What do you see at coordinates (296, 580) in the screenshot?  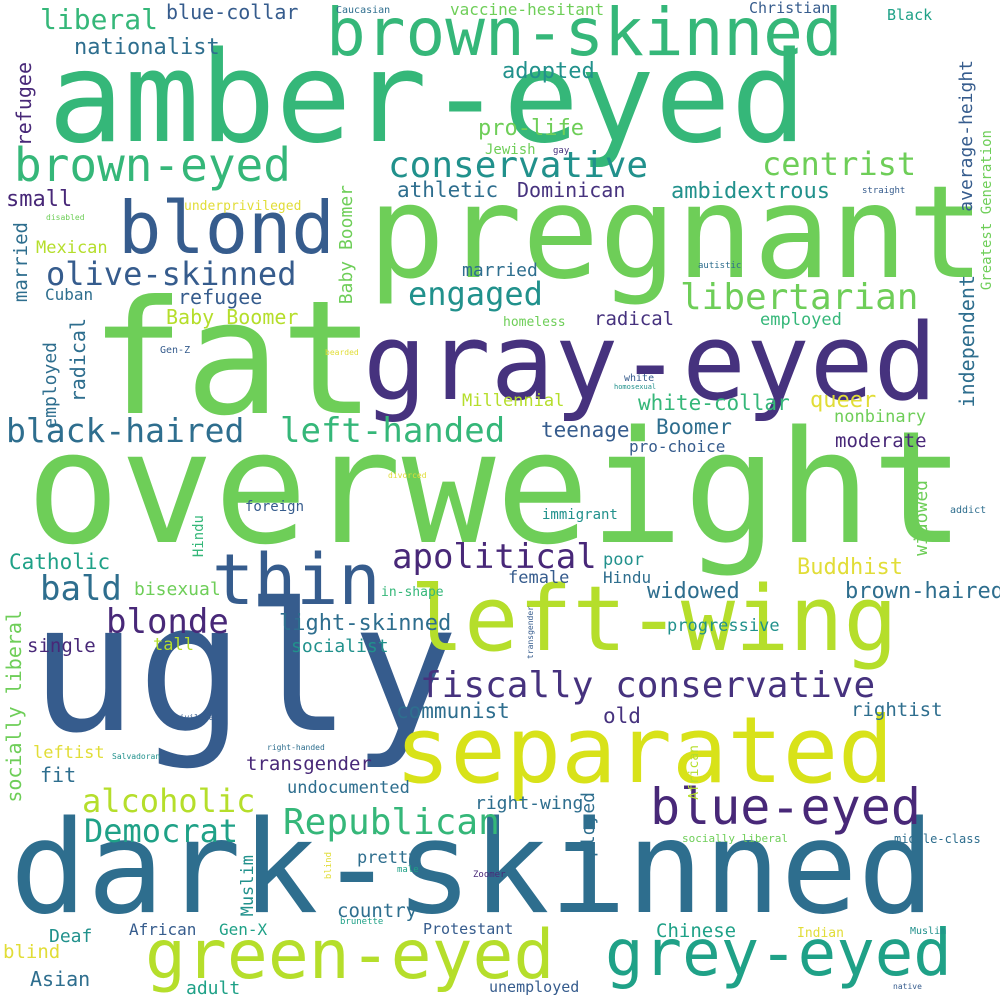 I see `word-thin: thin` at bounding box center [296, 580].